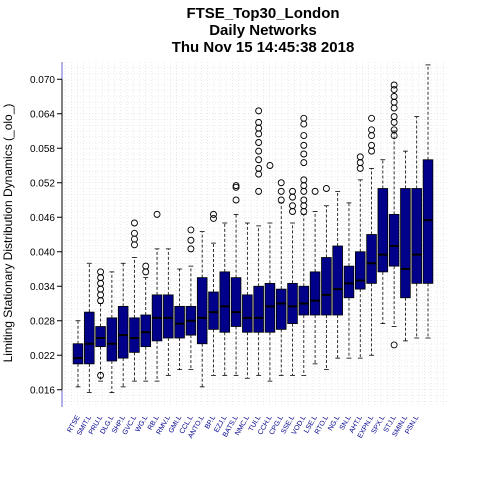  I want to click on box-SSE.L, so click(292, 281).